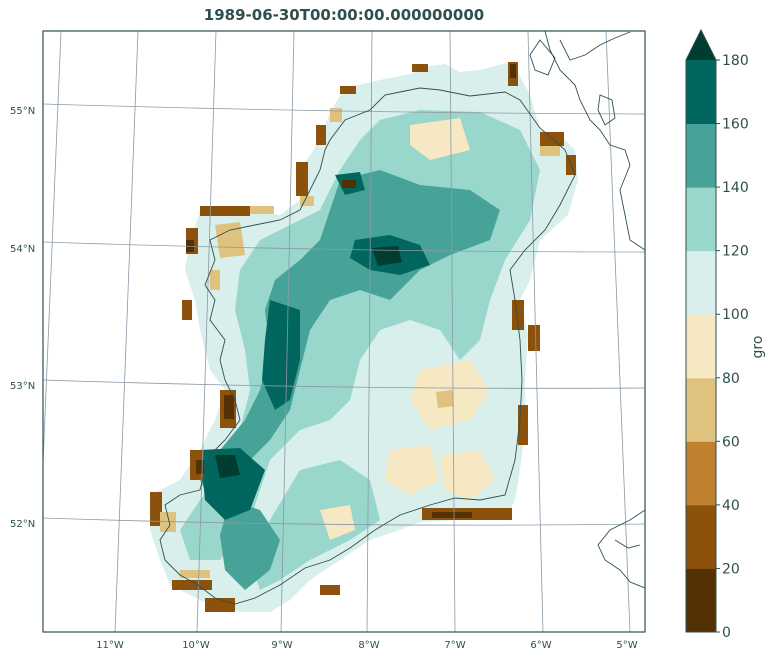 Image resolution: width=778 pixels, height=662 pixels. I want to click on lon-label-9w: 9°W, so click(281, 645).